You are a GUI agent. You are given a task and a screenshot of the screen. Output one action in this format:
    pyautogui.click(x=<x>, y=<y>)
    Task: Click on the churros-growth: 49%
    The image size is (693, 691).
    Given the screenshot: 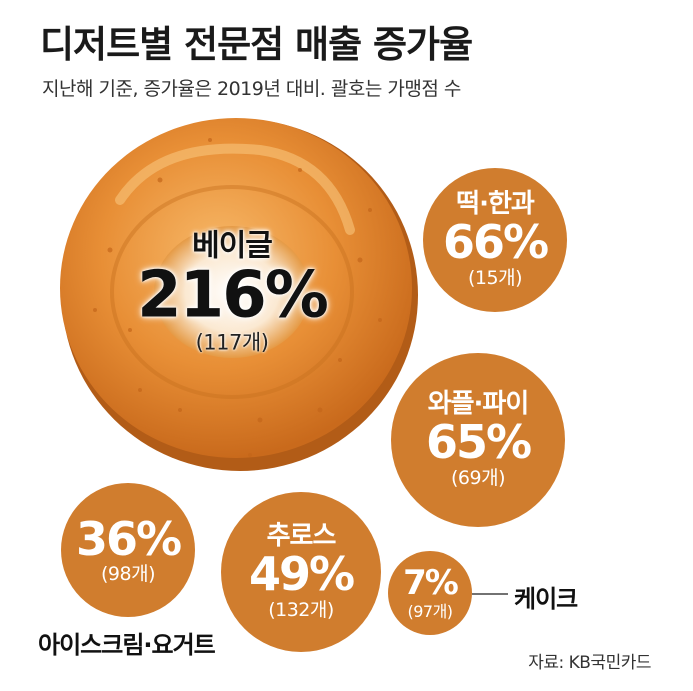 What is the action you would take?
    pyautogui.click(x=301, y=574)
    